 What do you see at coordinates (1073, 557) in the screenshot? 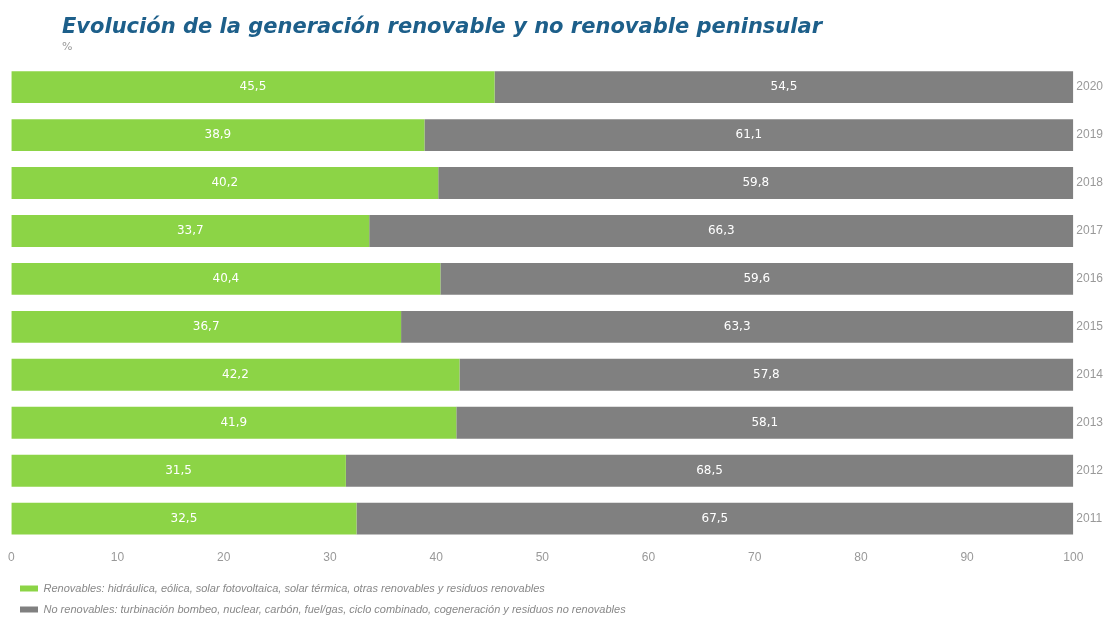
I see `x-tick-label: 100` at bounding box center [1073, 557].